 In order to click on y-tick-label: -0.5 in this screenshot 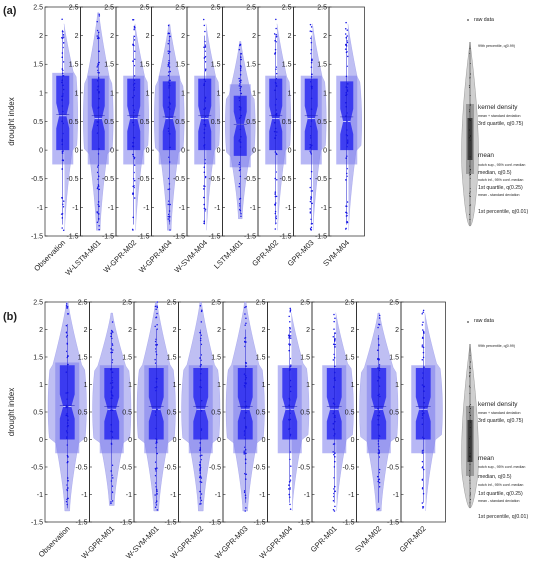, I will do `click(81, 467)`.